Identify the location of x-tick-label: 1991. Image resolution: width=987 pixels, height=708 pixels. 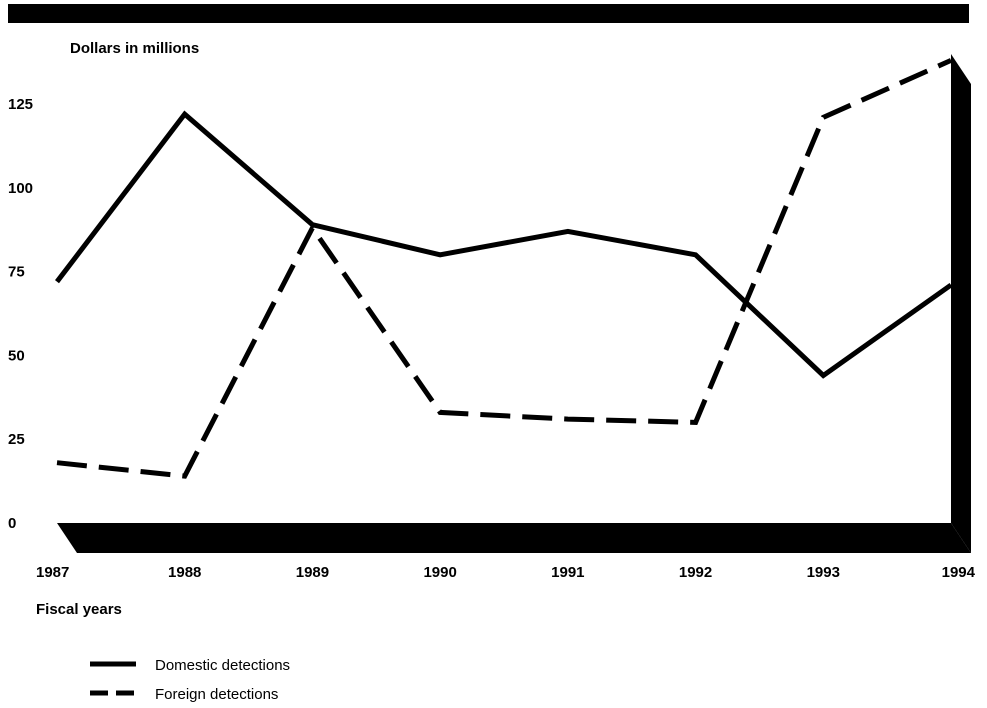
(567, 572).